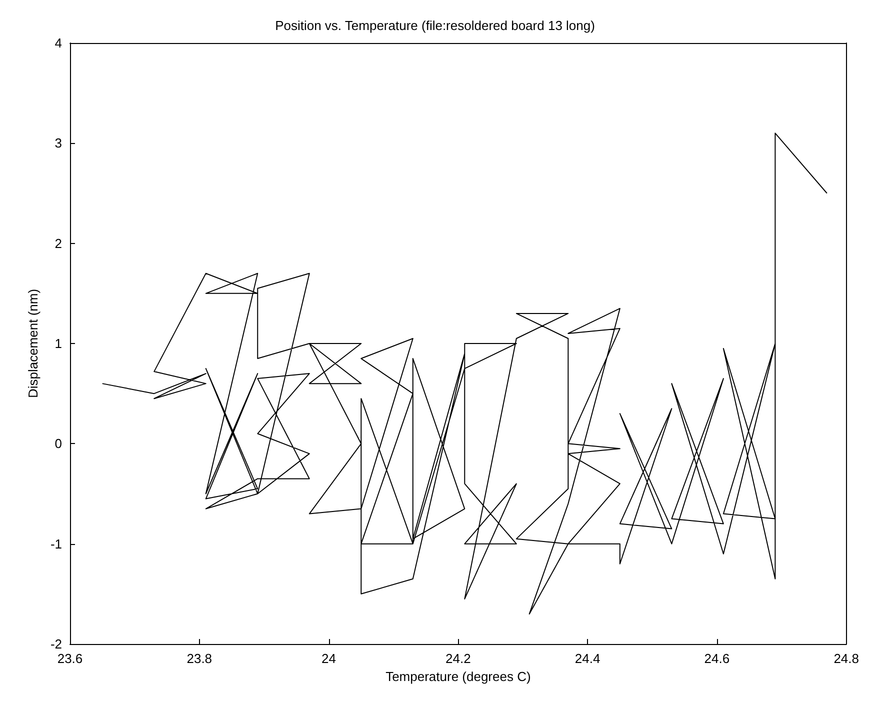  I want to click on x-tick-label: 23.8, so click(199, 658).